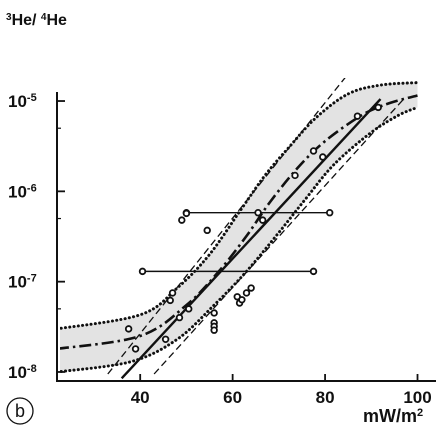  Describe the element at coordinates (417, 397) in the screenshot. I see `x-tick-label: 100` at that location.